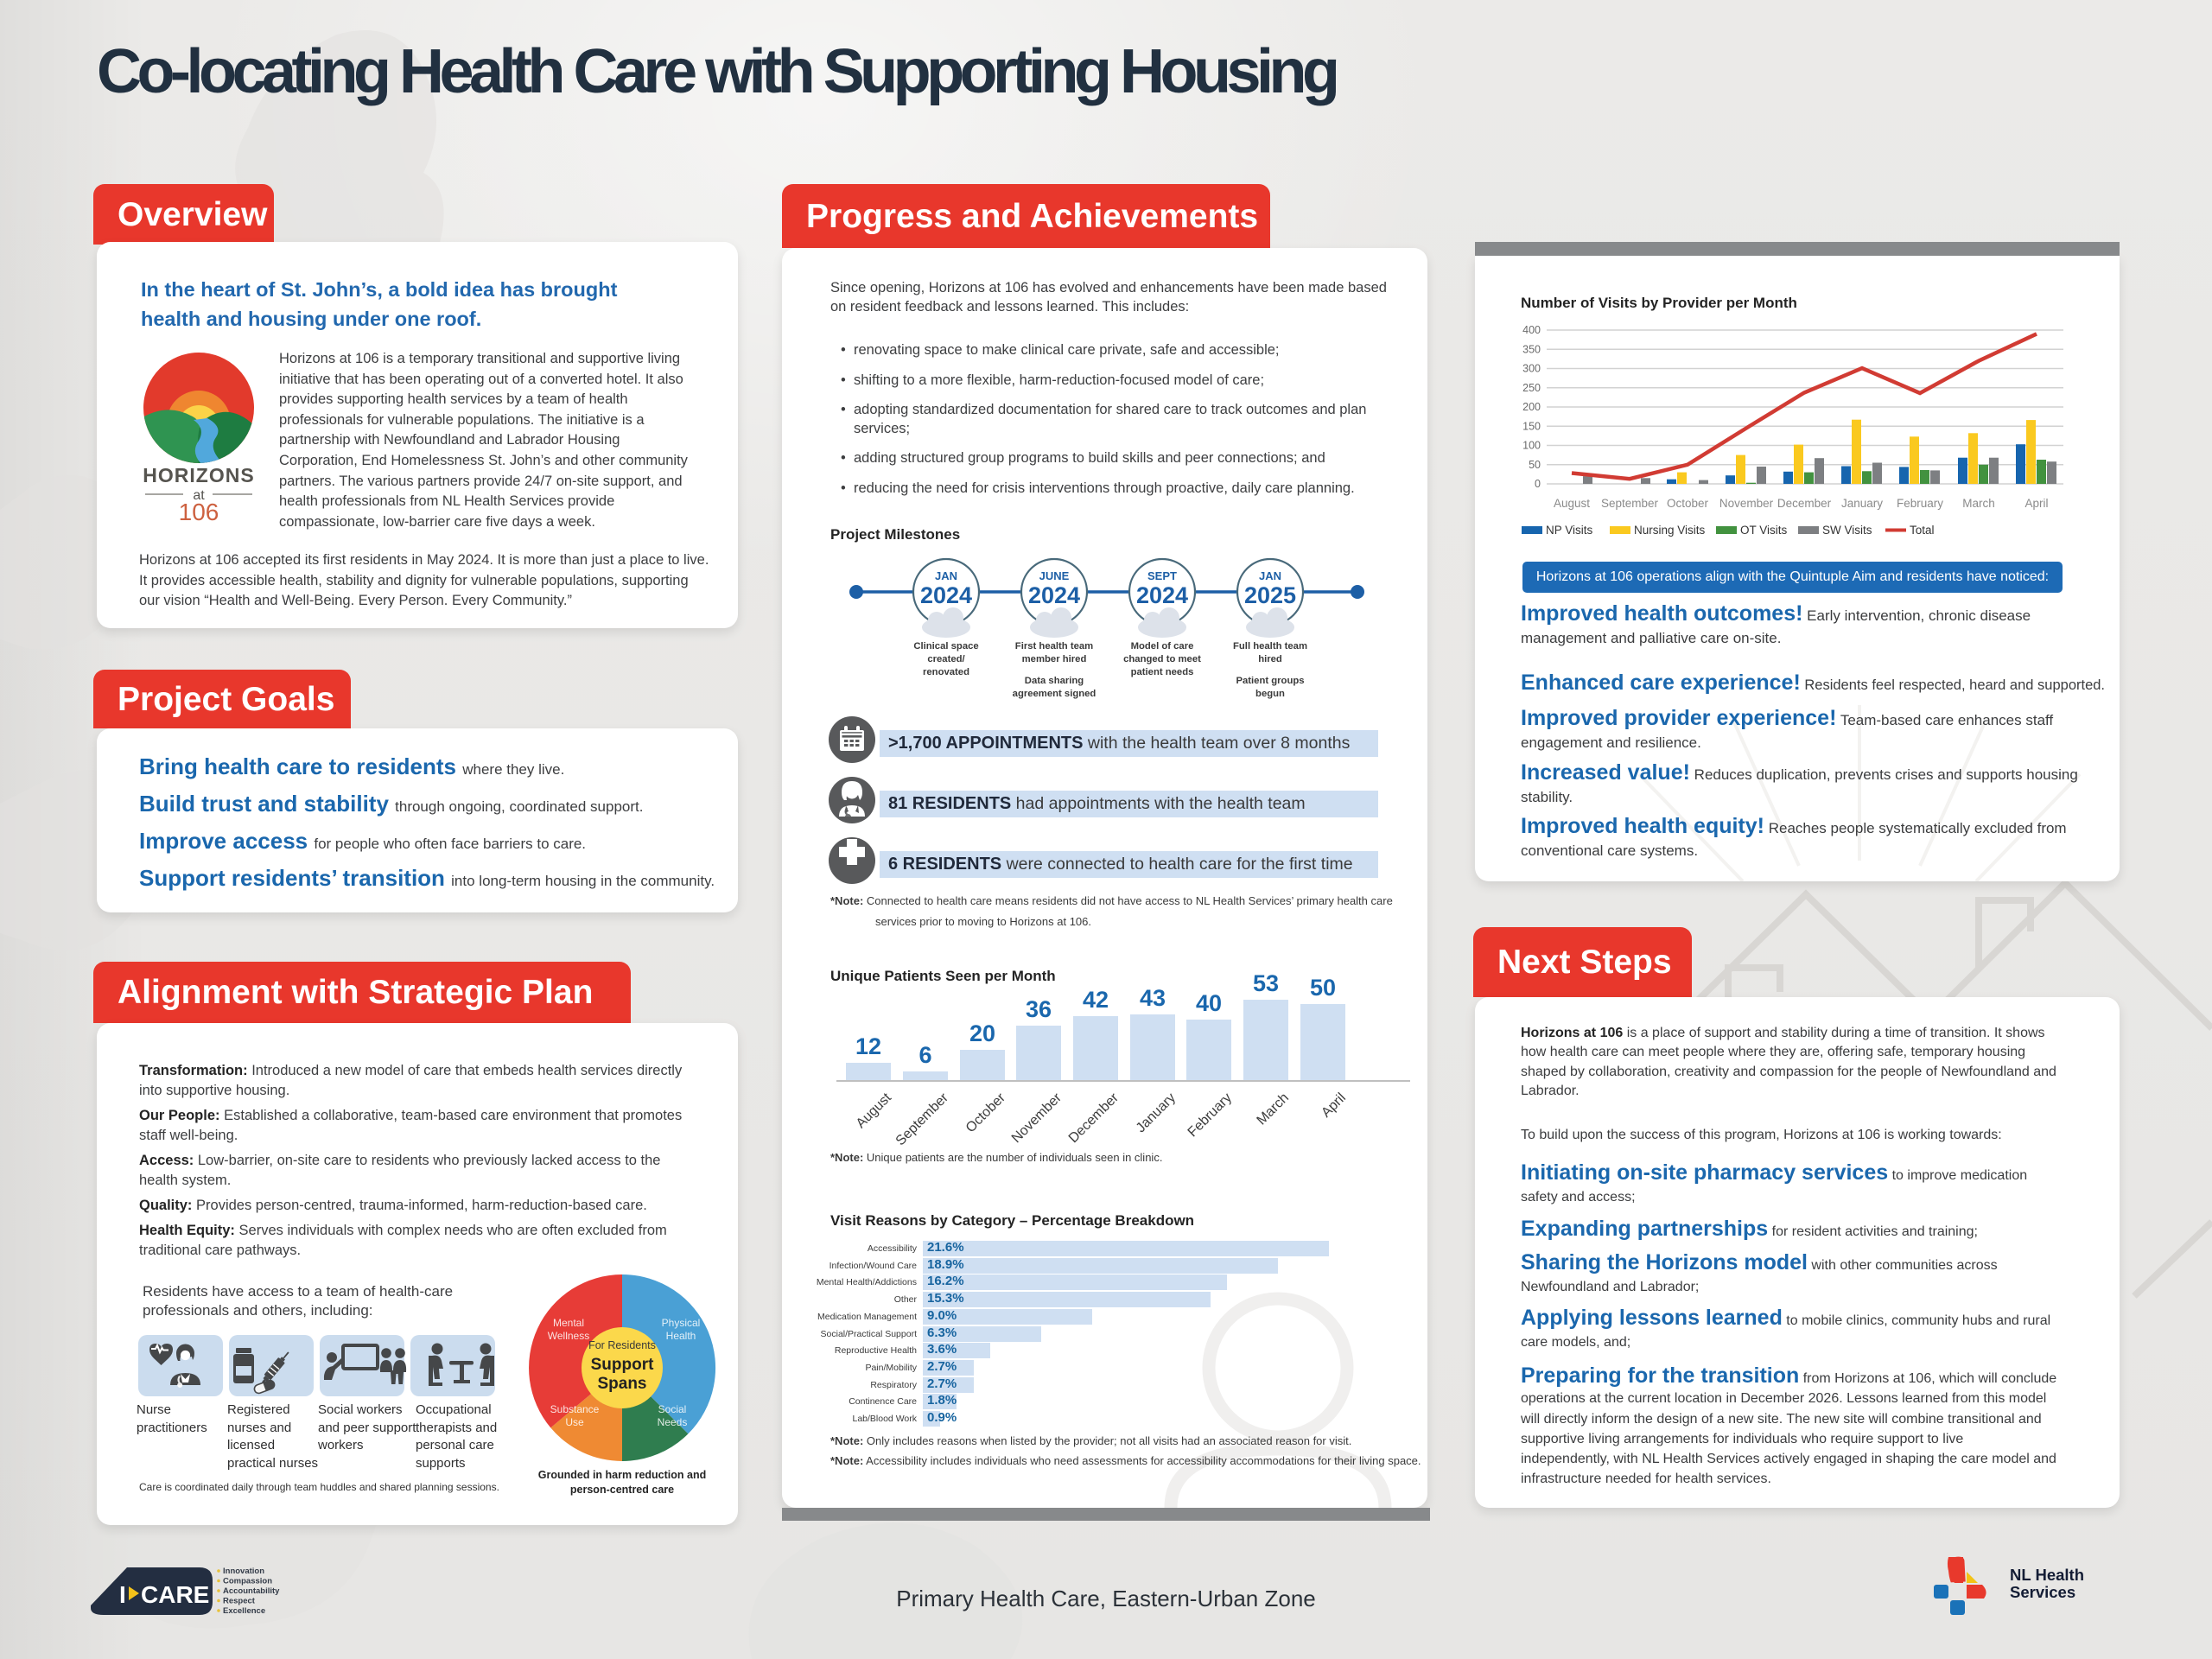 Image resolution: width=2212 pixels, height=1659 pixels. I want to click on svg-text: OT Visits, so click(1764, 530).